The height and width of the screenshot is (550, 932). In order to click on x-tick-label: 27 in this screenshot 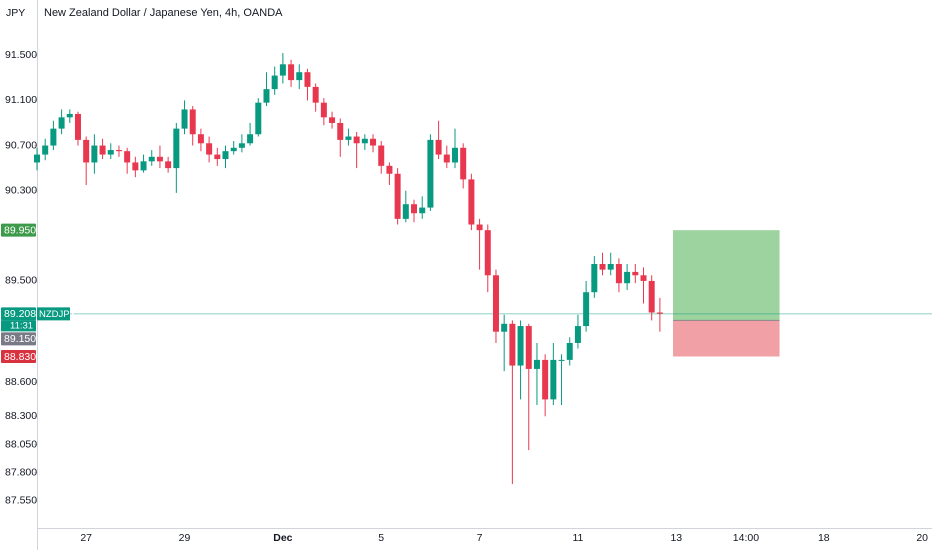, I will do `click(86, 538)`.